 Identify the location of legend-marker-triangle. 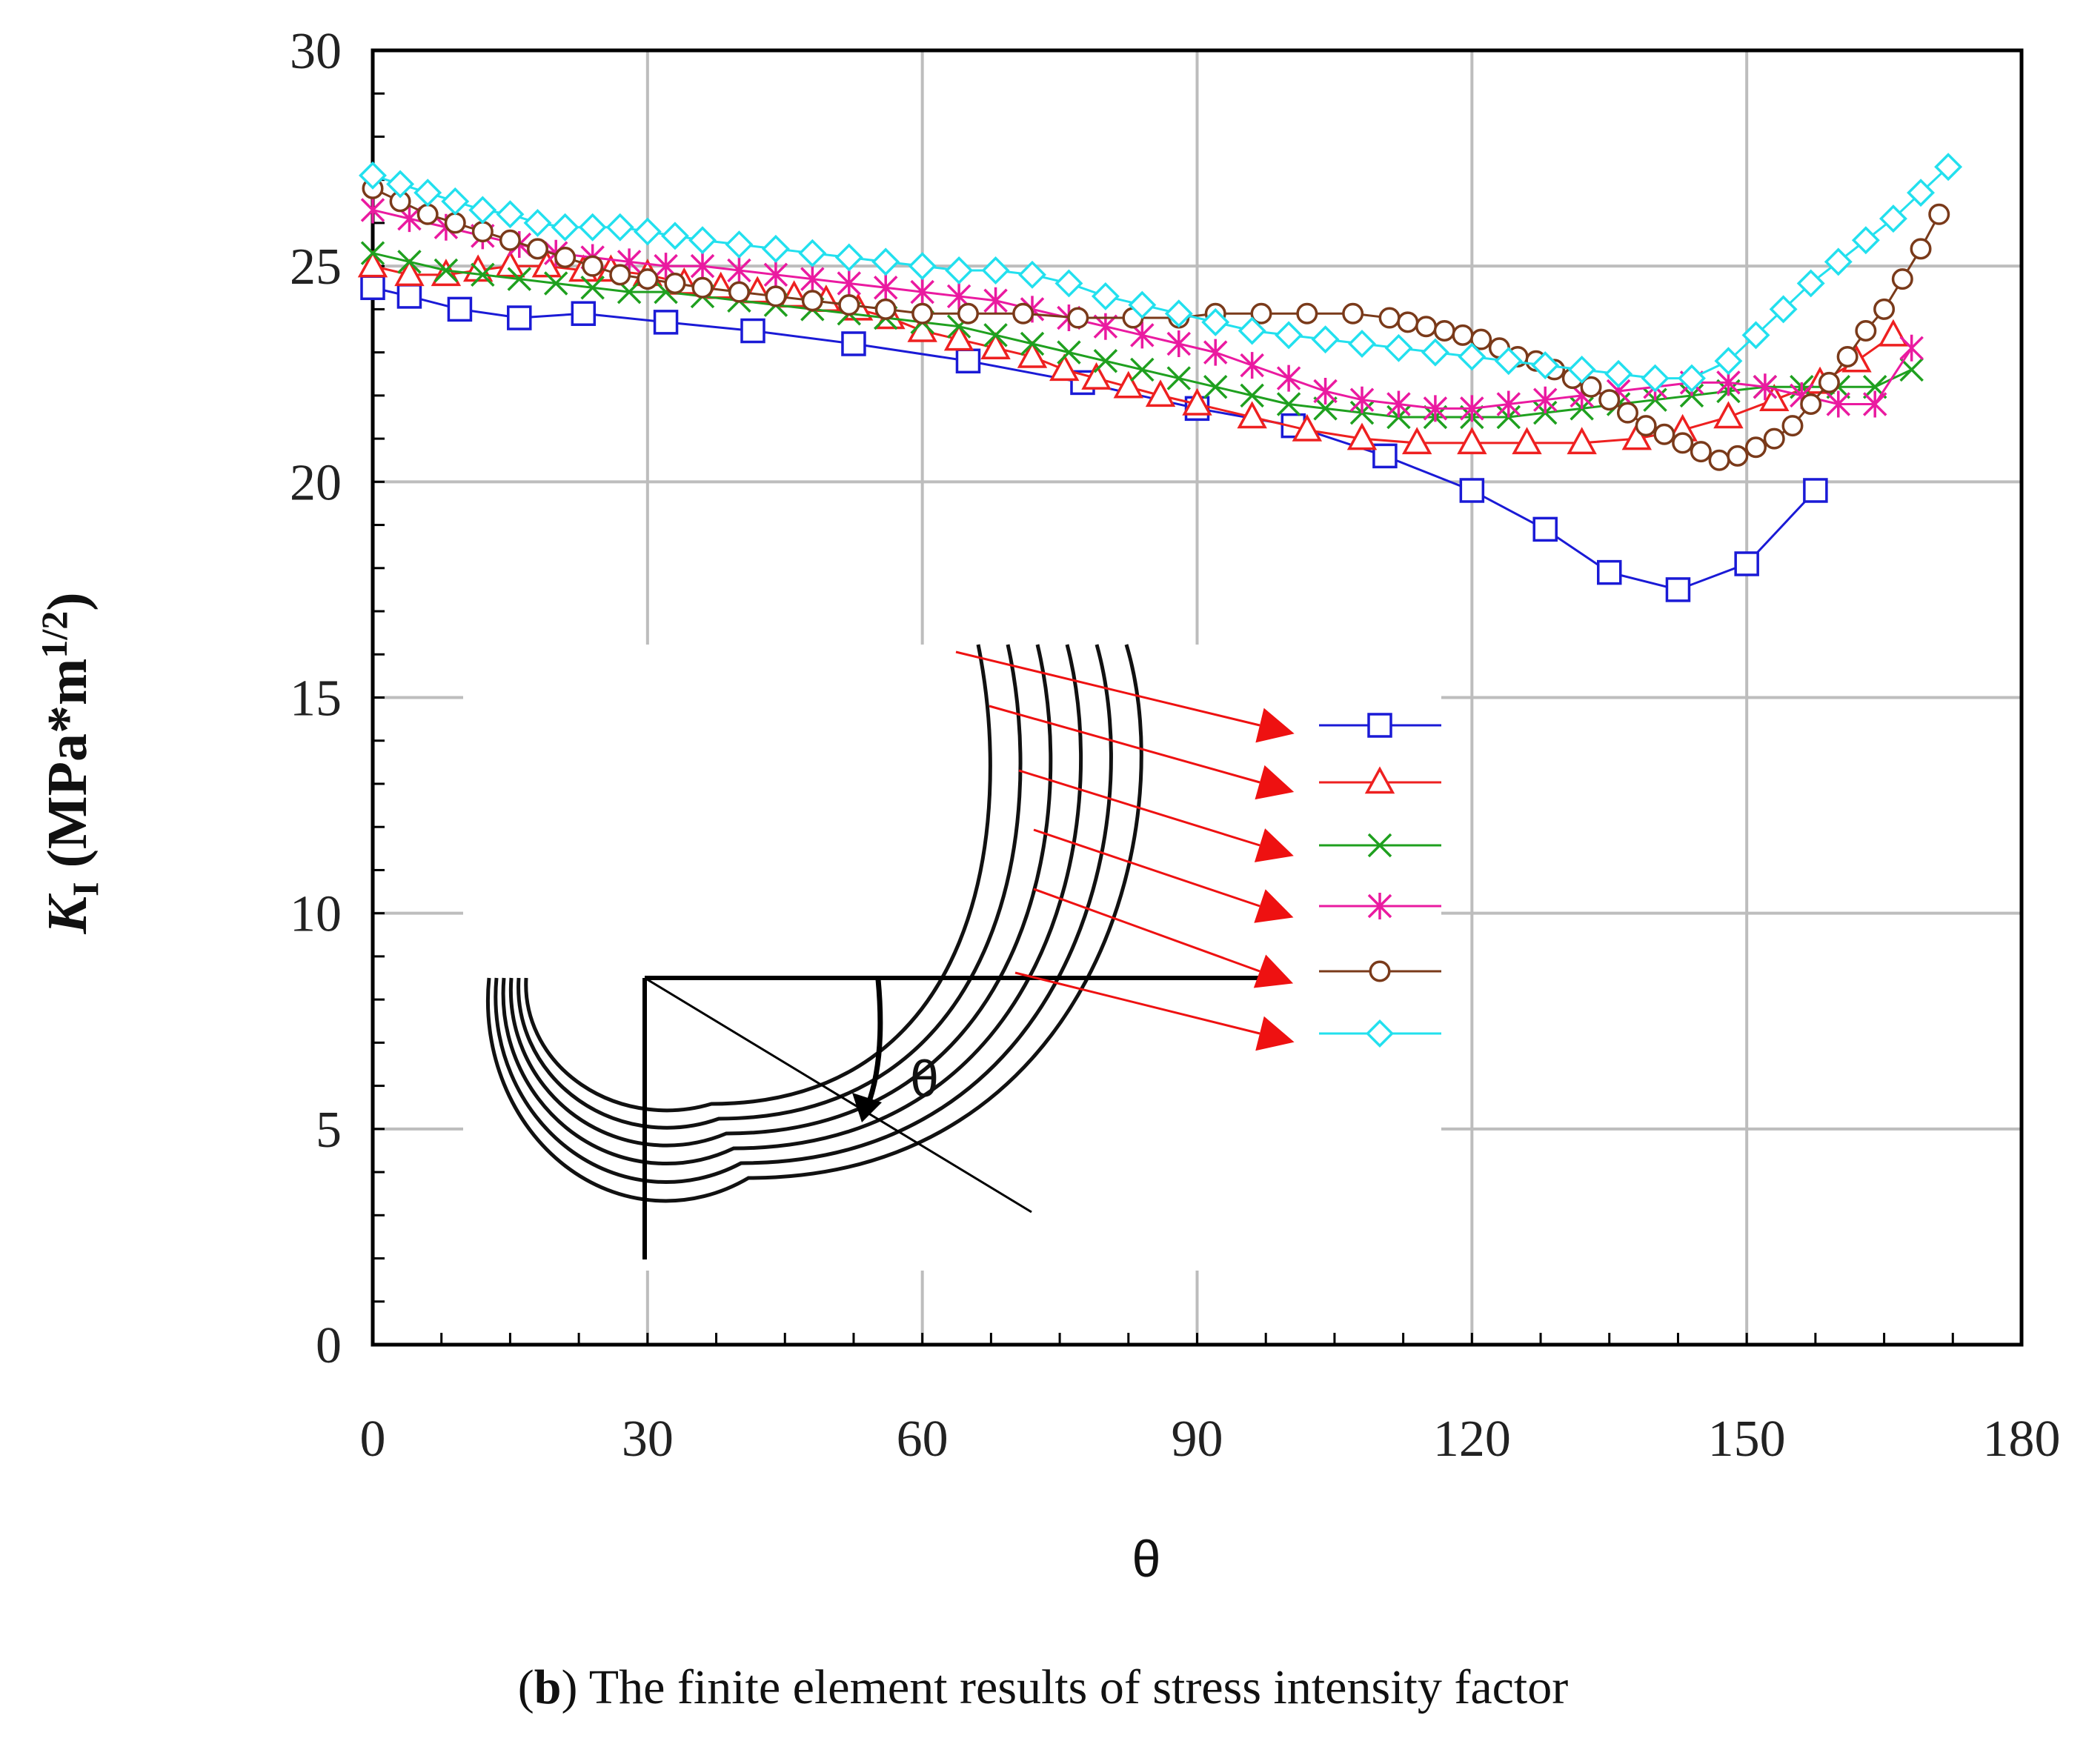
(1379, 780).